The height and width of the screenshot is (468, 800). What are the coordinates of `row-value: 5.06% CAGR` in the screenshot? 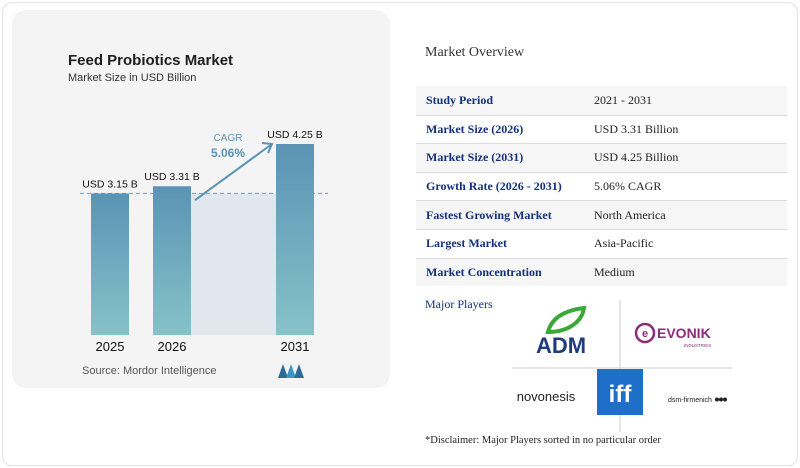 It's located at (628, 186).